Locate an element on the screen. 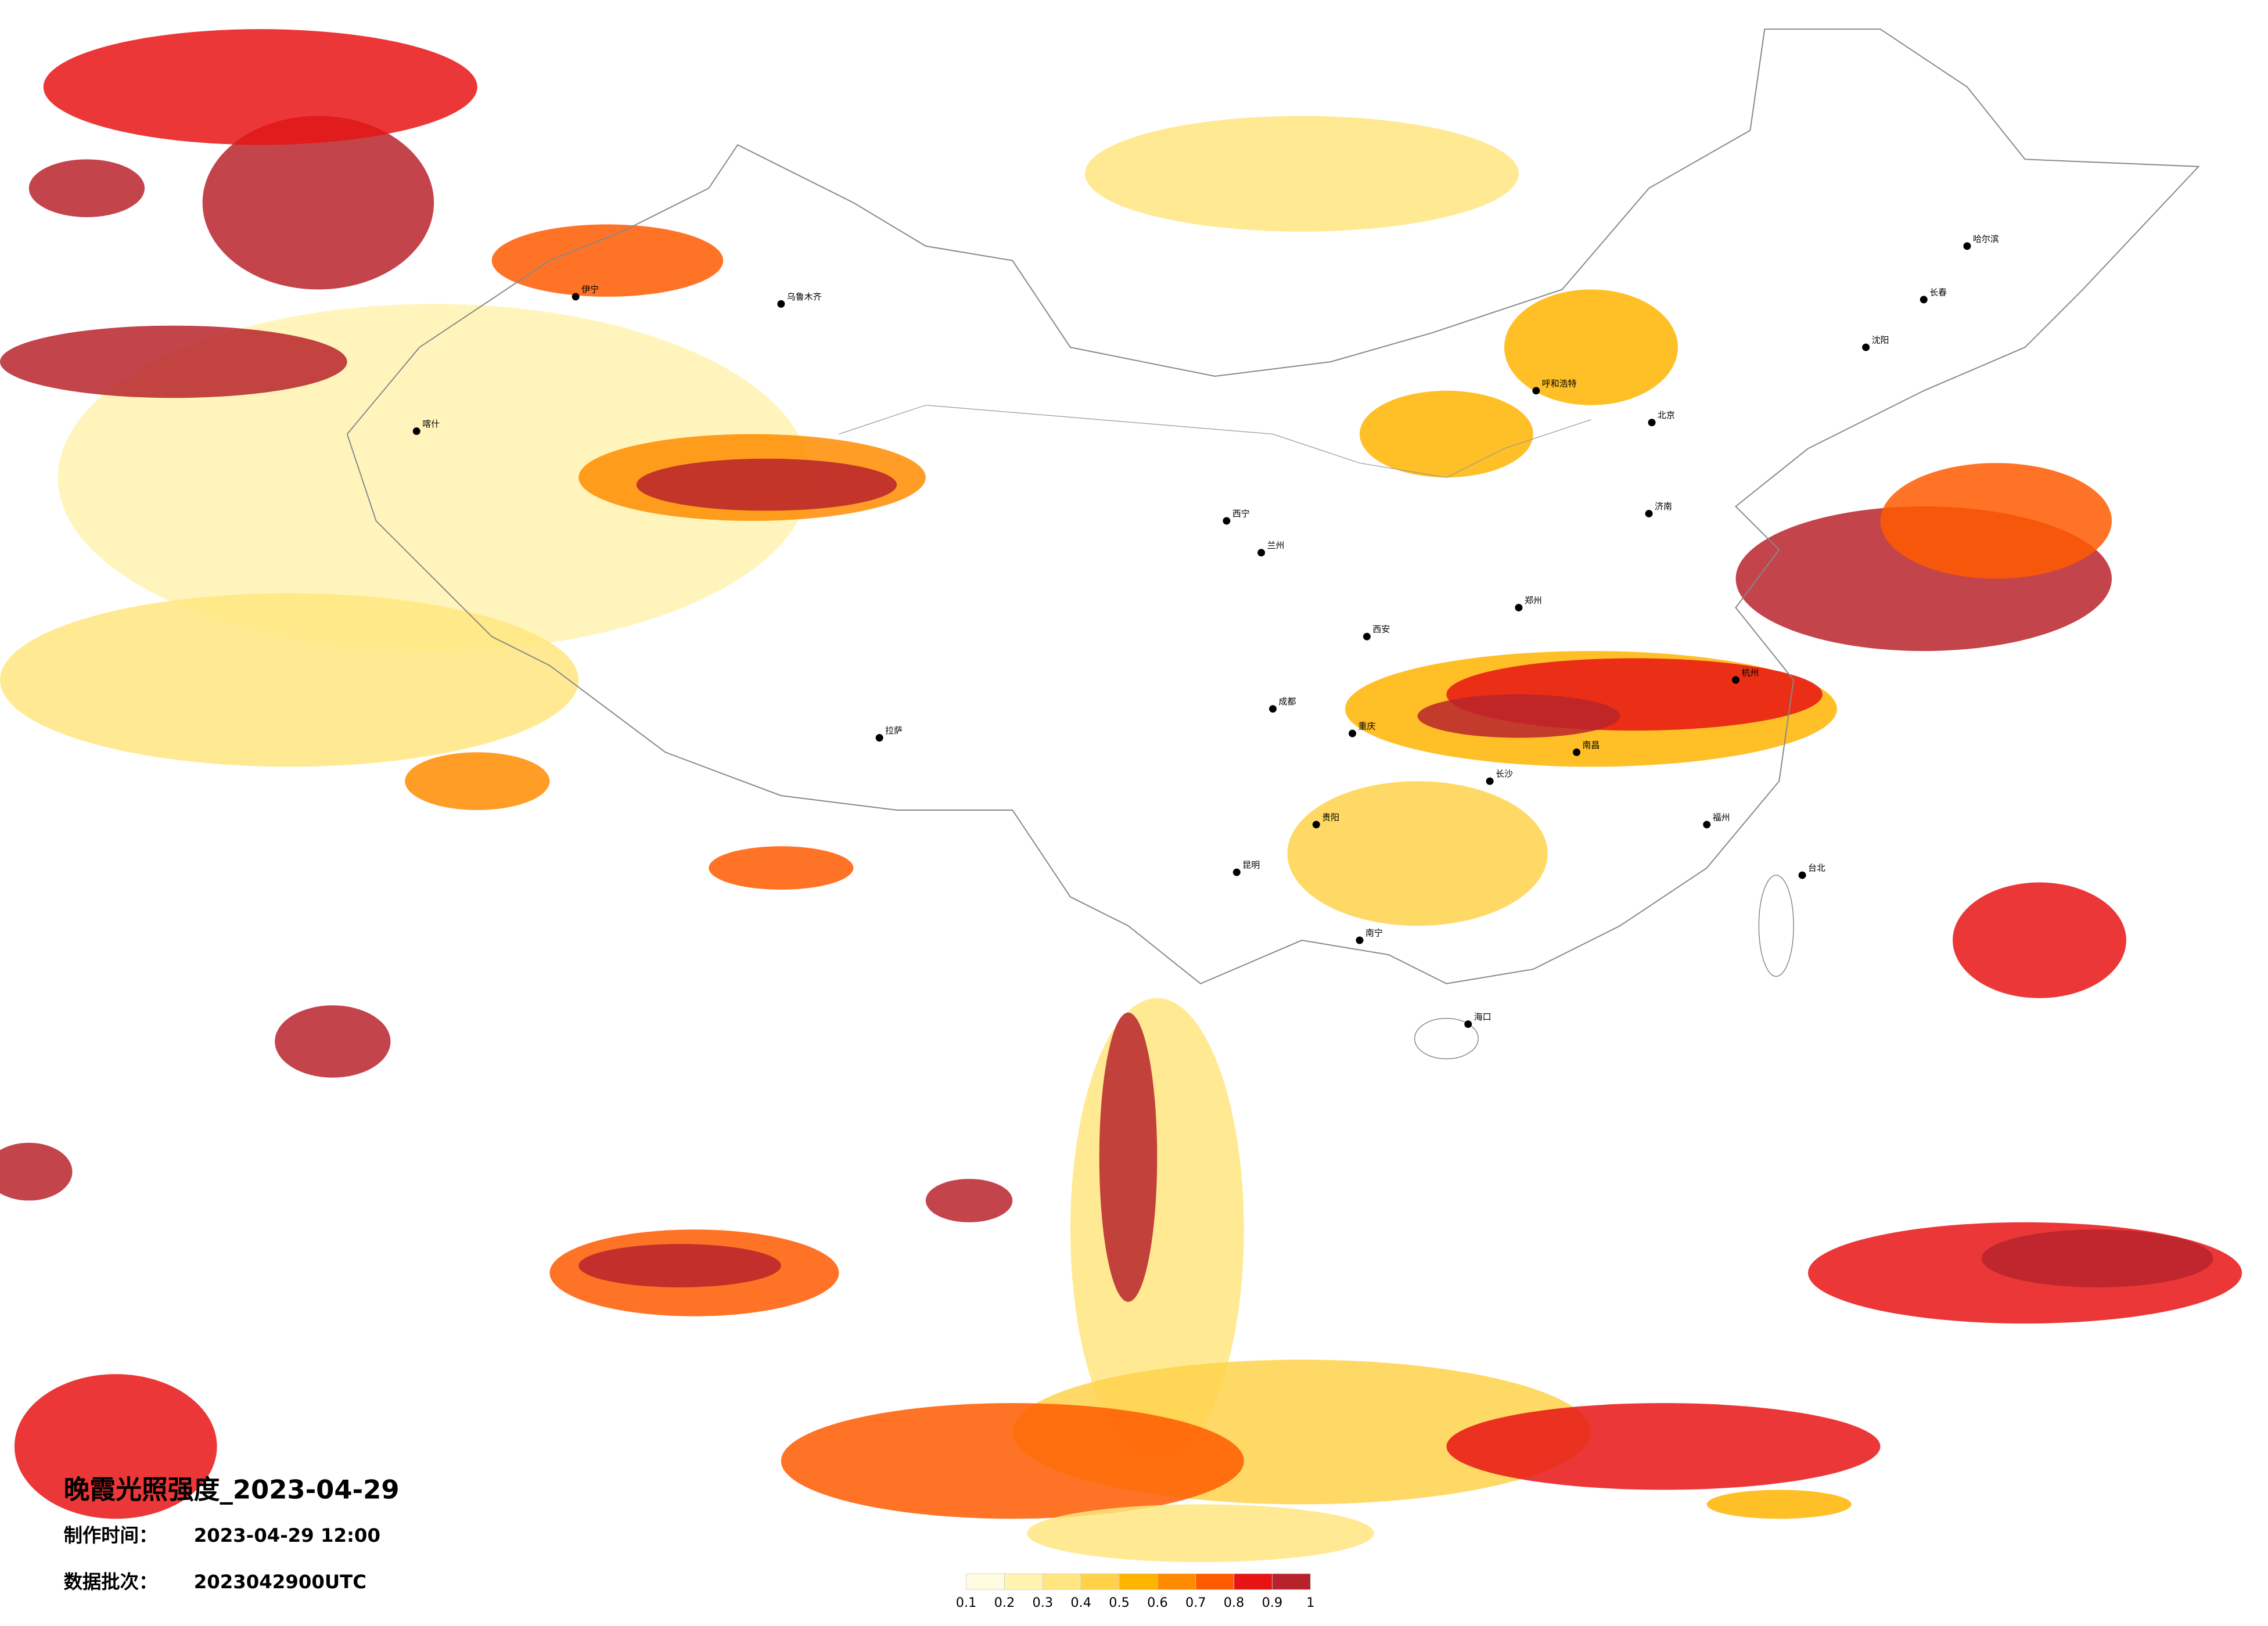 Image resolution: width=2268 pixels, height=1626 pixels. city-label: 济南 is located at coordinates (1663, 506).